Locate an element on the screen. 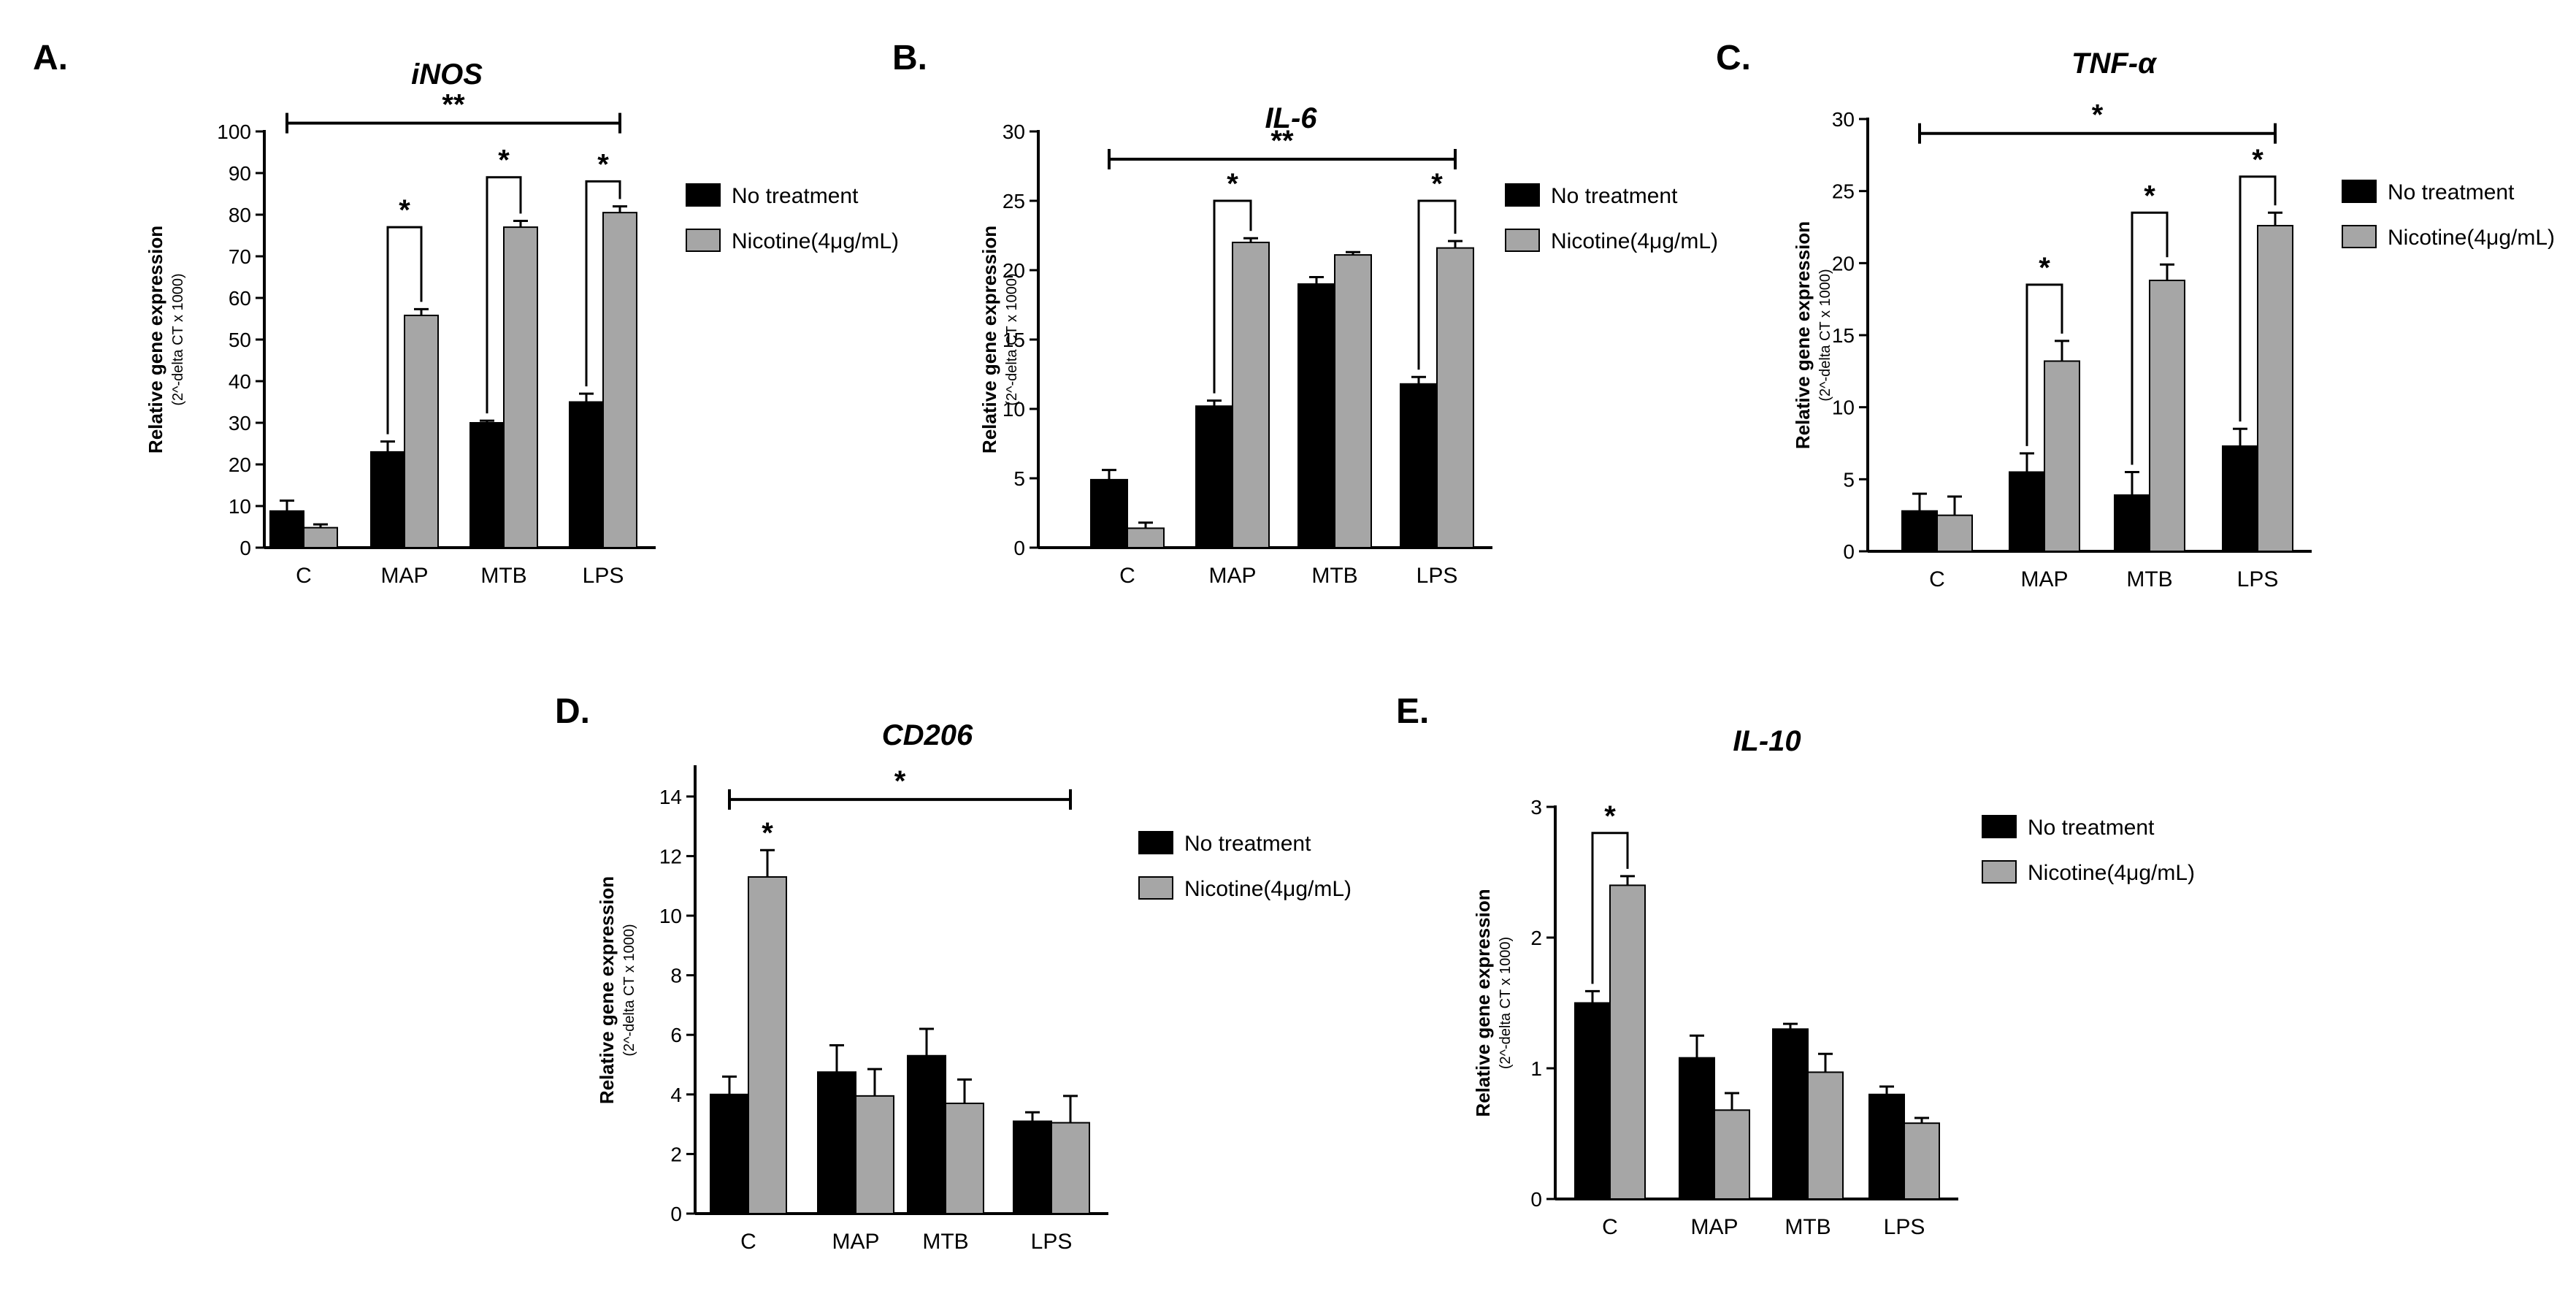 The width and height of the screenshot is (2576, 1291). panel-letter: C. is located at coordinates (1734, 58).